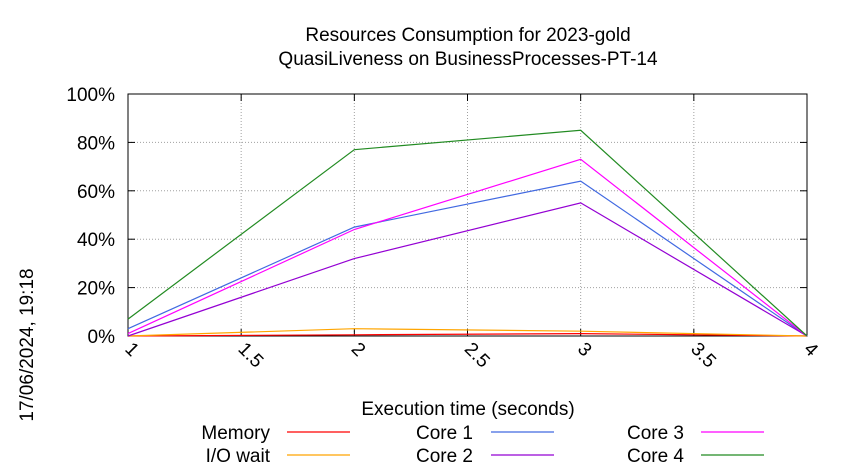 This screenshot has height=475, width=850. I want to click on y-tick-label: 100%, so click(90, 95).